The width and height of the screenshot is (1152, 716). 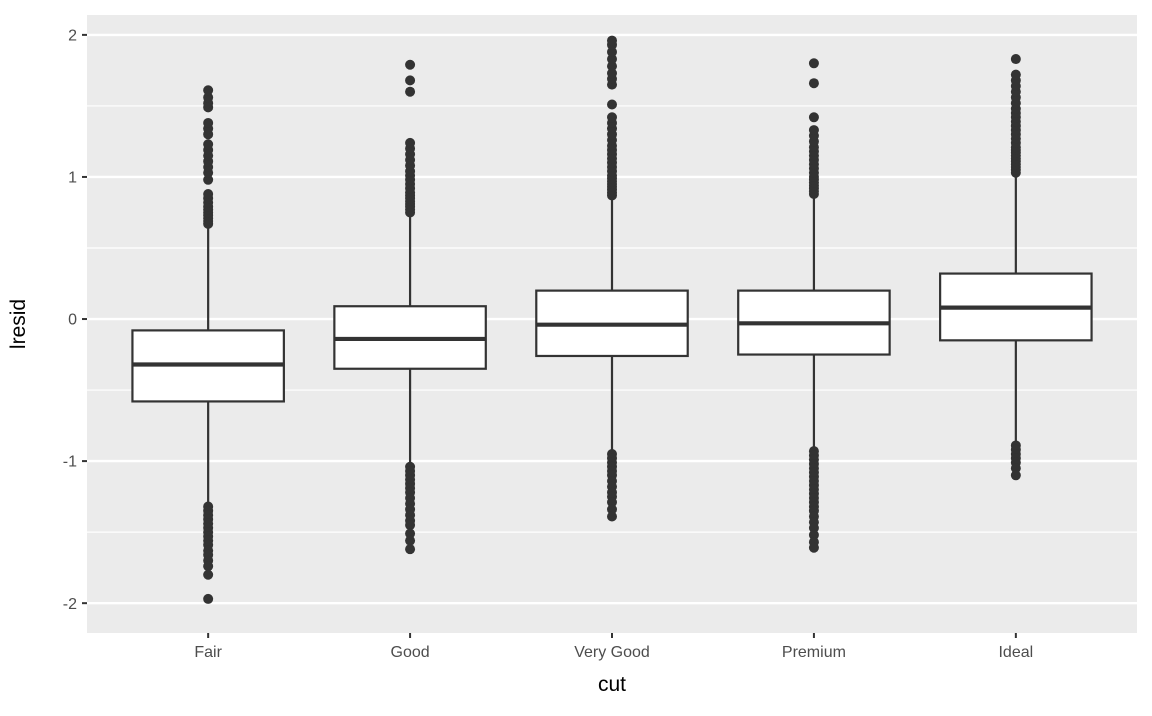 What do you see at coordinates (72, 178) in the screenshot?
I see `y-tick-label: 1` at bounding box center [72, 178].